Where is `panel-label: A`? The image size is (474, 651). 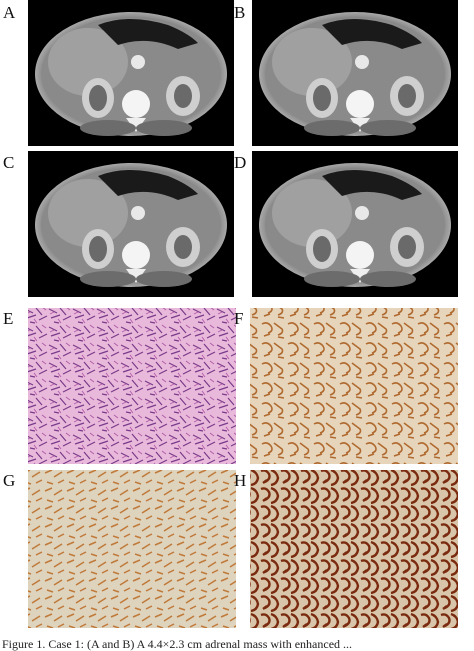 panel-label: A is located at coordinates (9, 12).